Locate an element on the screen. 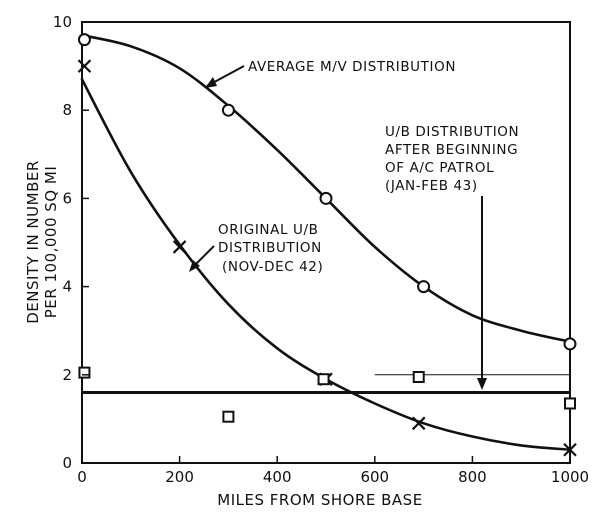 The width and height of the screenshot is (600, 518). annotation-orig-line-1: ORIGINAL U/B is located at coordinates (268, 230).